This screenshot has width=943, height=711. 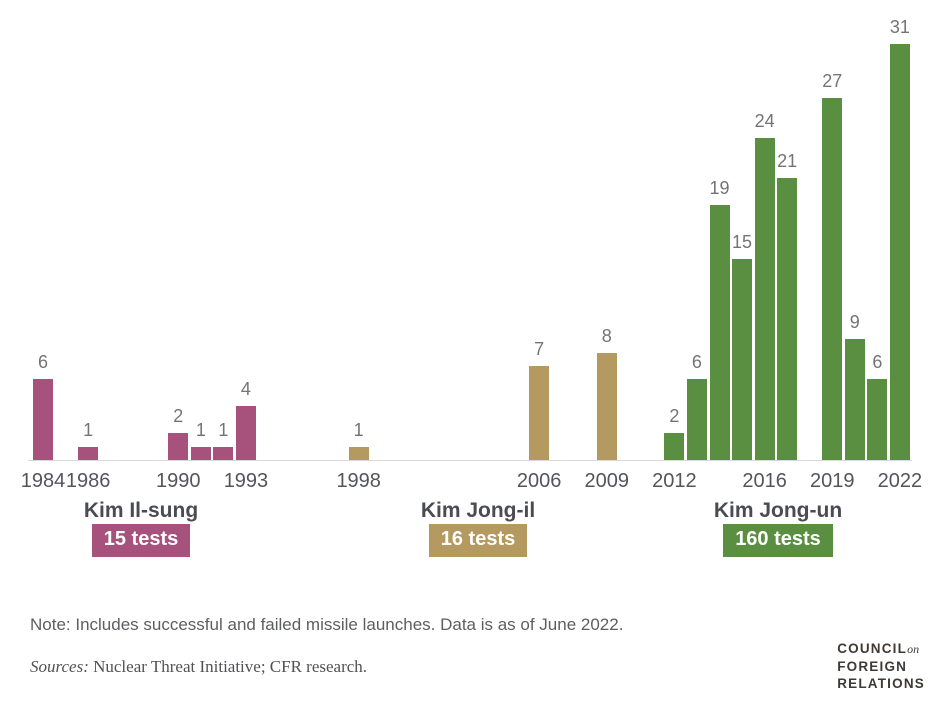 What do you see at coordinates (696, 419) in the screenshot?
I see `bar-2013` at bounding box center [696, 419].